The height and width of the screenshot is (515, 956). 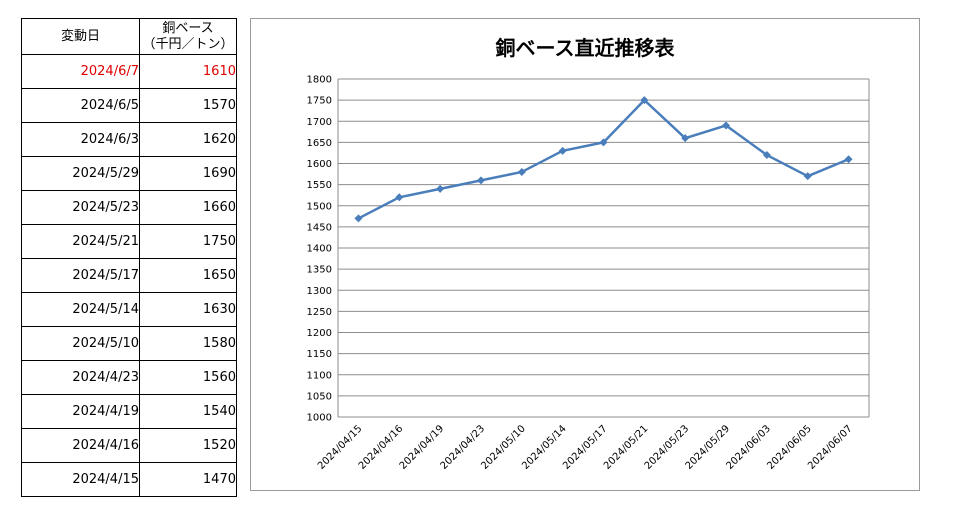 What do you see at coordinates (80, 309) in the screenshot?
I see `row-date: 2024/5/14` at bounding box center [80, 309].